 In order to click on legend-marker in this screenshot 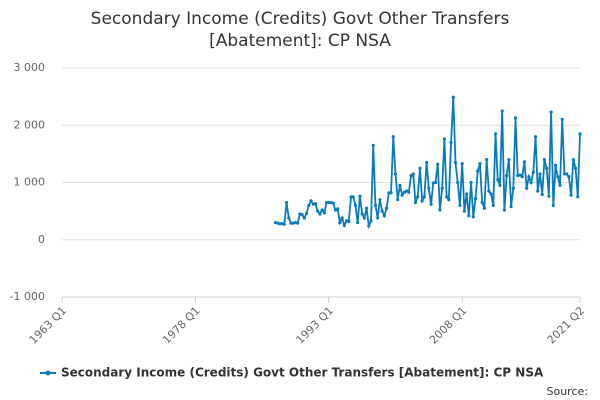, I will do `click(48, 373)`.